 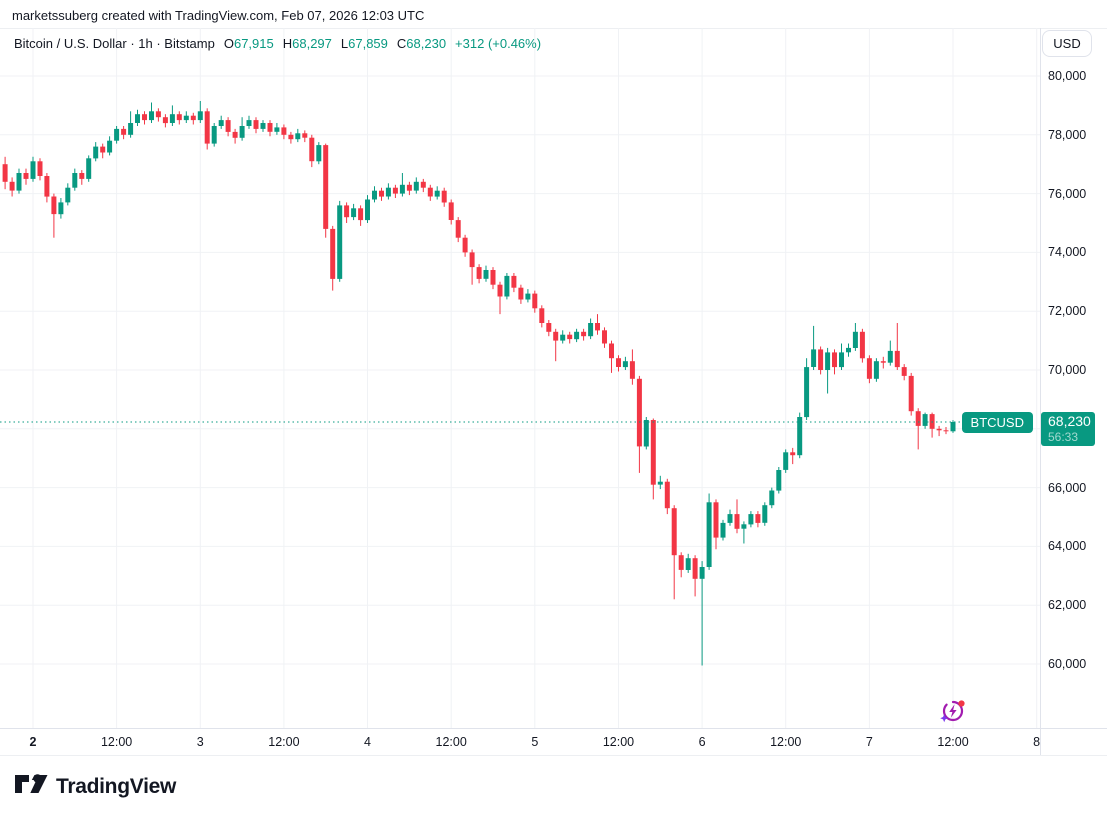 What do you see at coordinates (1067, 252) in the screenshot?
I see `price-axis-label: 74,000` at bounding box center [1067, 252].